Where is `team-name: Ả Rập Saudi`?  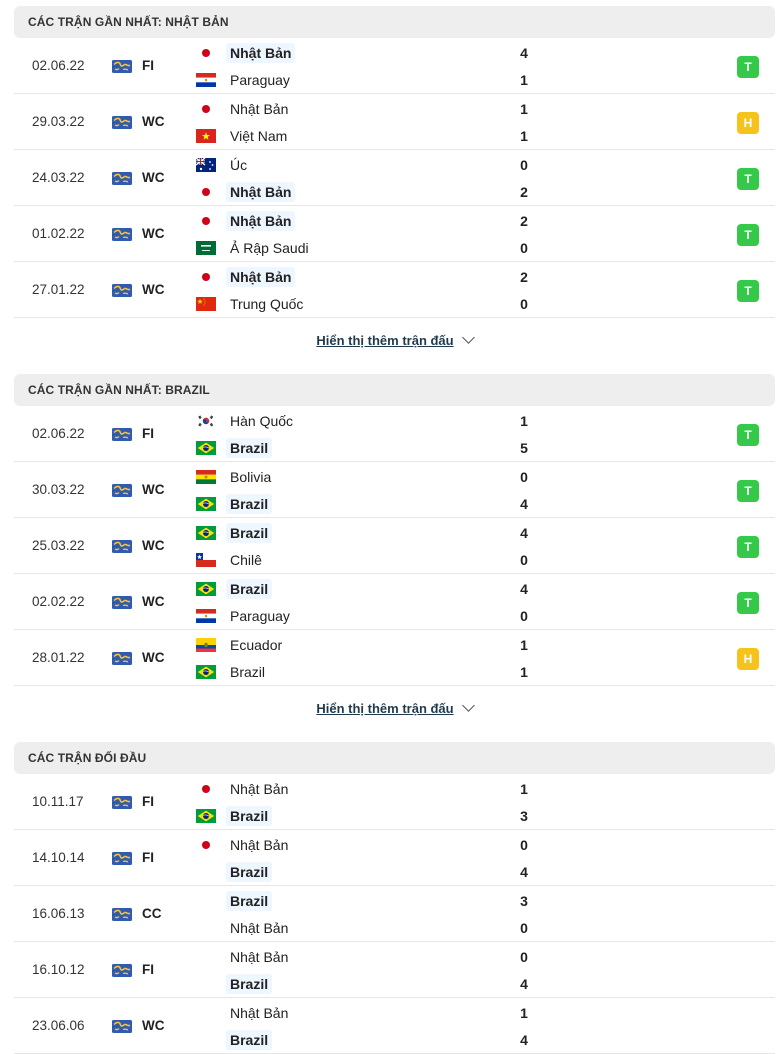 team-name: Ả Rập Saudi is located at coordinates (269, 248).